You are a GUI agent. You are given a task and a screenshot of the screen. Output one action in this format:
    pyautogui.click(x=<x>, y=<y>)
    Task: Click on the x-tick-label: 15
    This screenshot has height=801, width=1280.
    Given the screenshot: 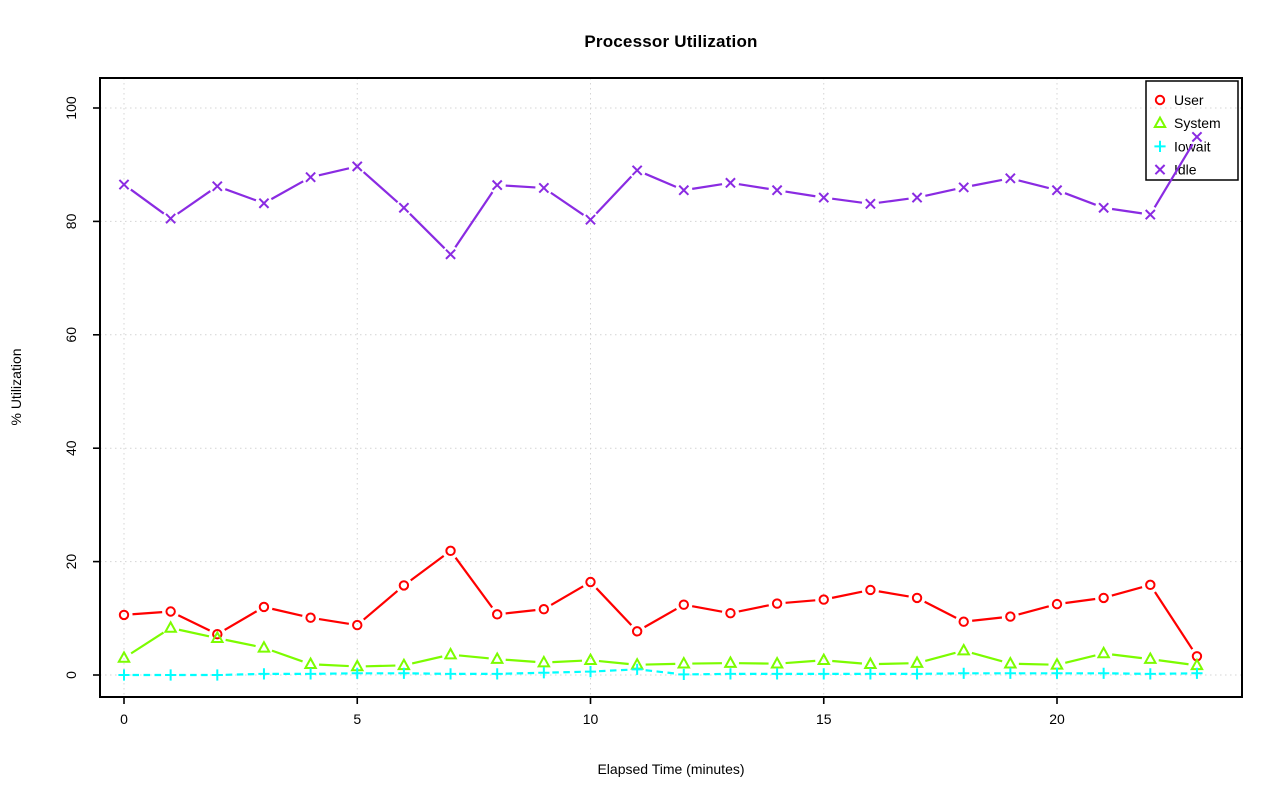 What is the action you would take?
    pyautogui.click(x=824, y=719)
    